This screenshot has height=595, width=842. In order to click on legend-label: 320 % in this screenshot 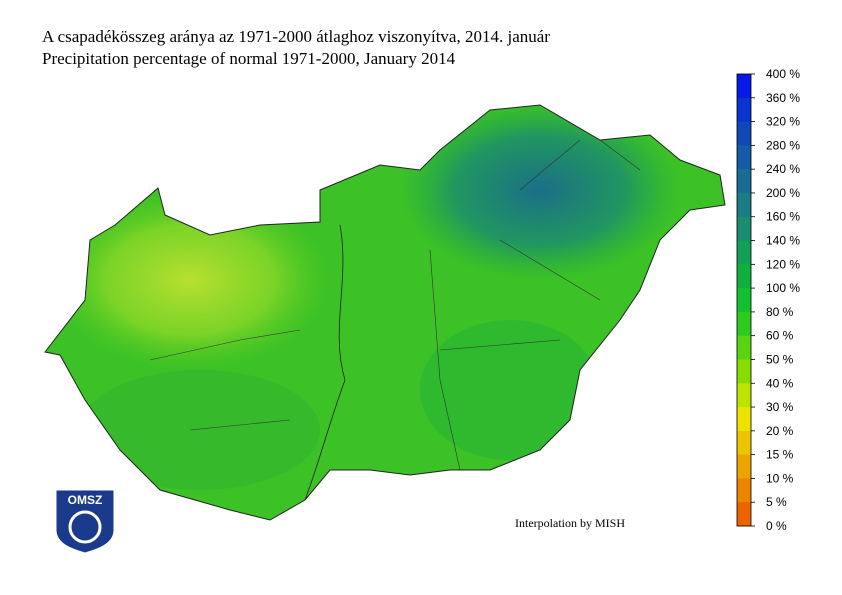, I will do `click(783, 122)`.